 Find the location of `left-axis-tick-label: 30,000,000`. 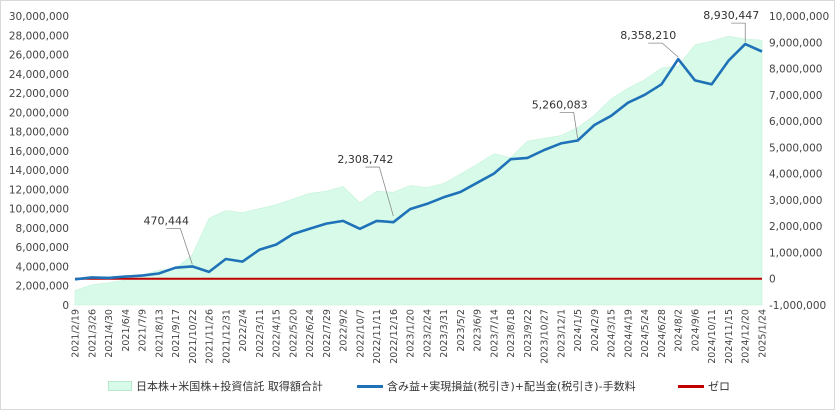

left-axis-tick-label: 30,000,000 is located at coordinates (39, 17).